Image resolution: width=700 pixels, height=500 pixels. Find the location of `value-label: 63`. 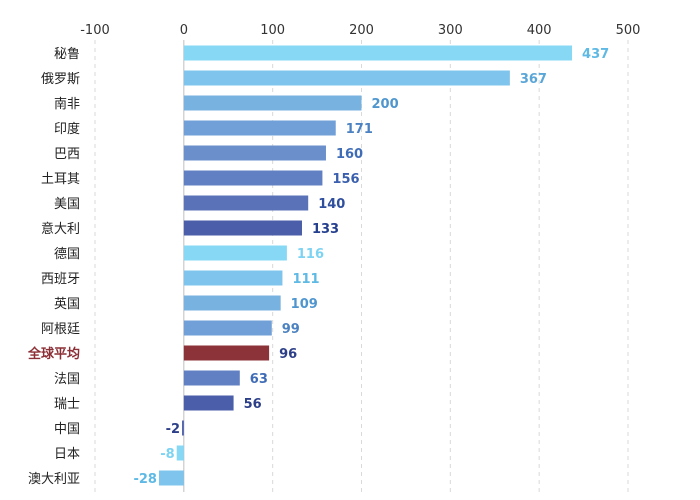

value-label: 63 is located at coordinates (259, 379).